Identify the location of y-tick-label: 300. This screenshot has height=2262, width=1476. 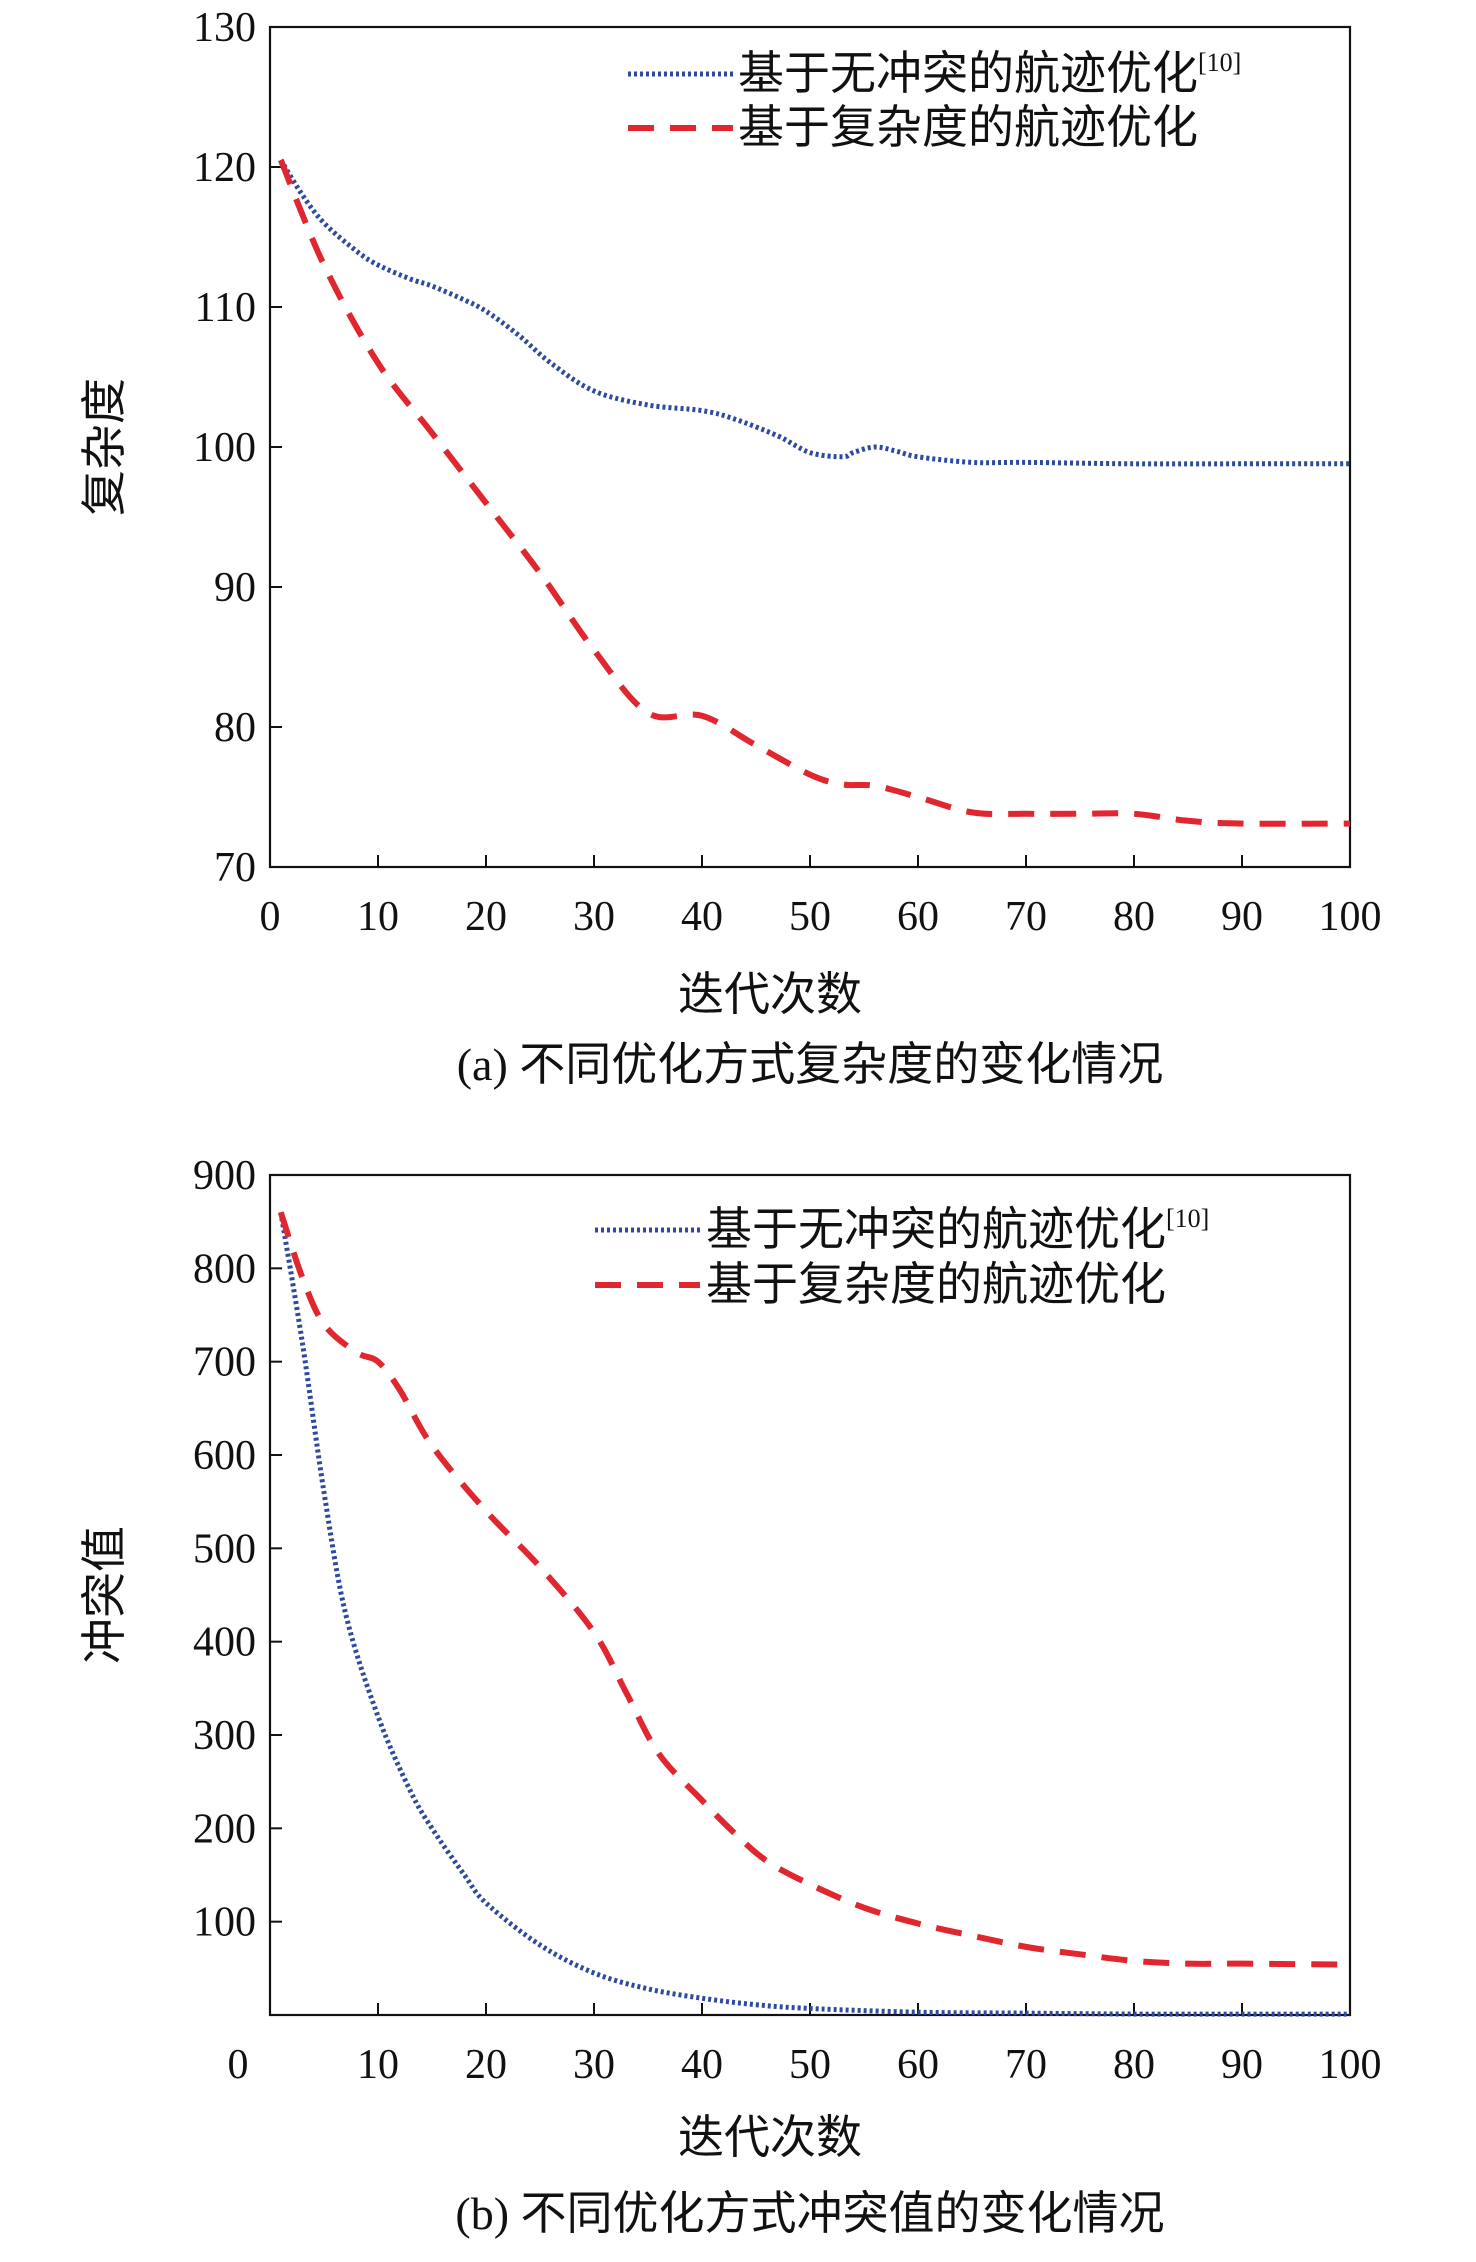
(224, 1736).